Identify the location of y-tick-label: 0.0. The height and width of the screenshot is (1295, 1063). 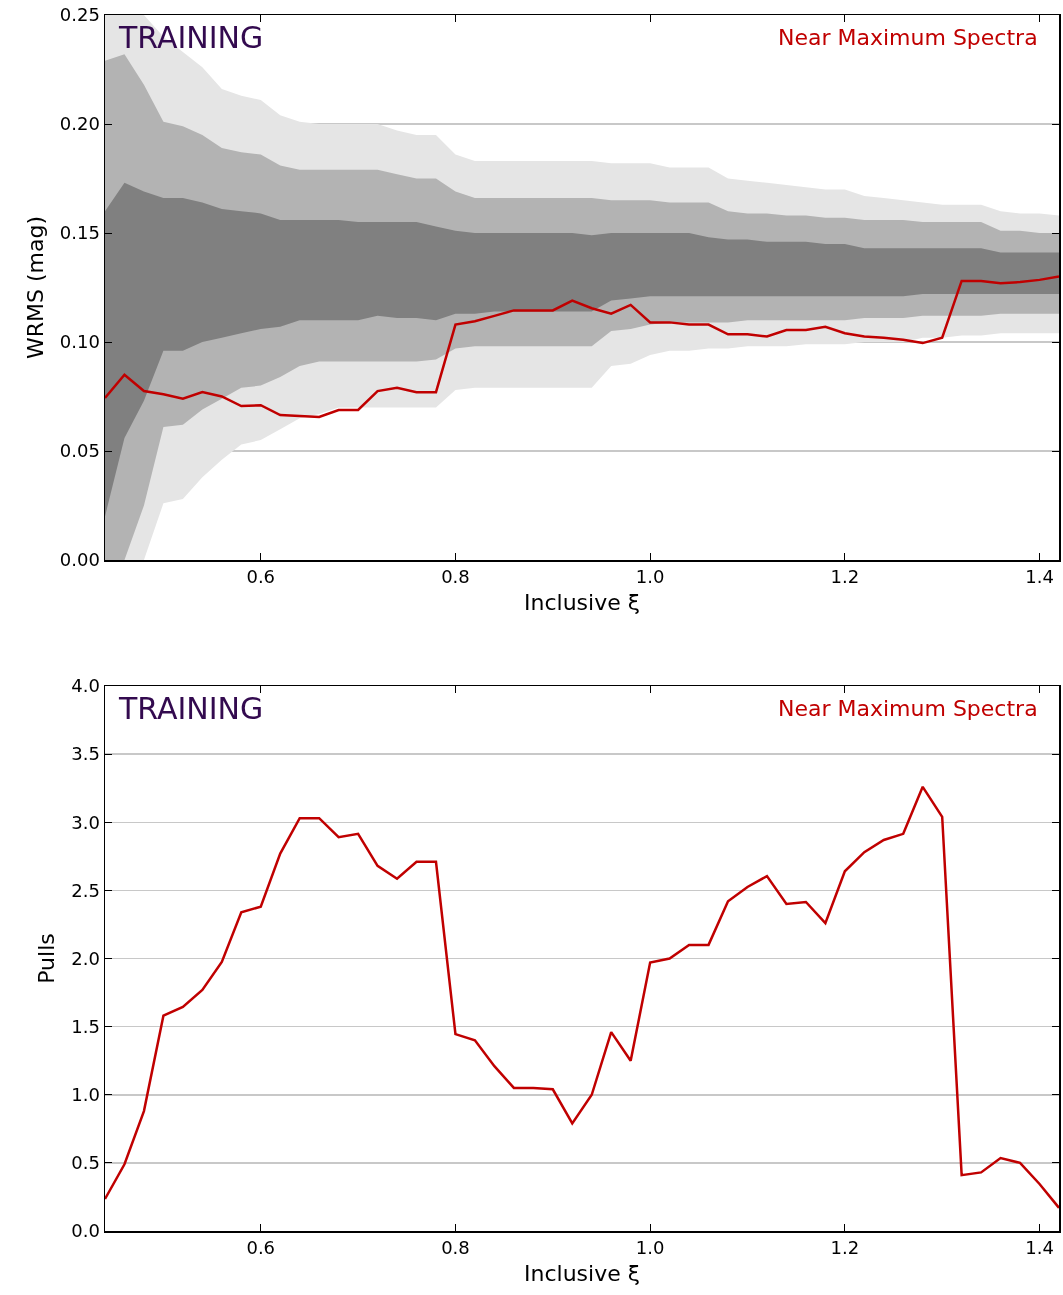
(85, 1231).